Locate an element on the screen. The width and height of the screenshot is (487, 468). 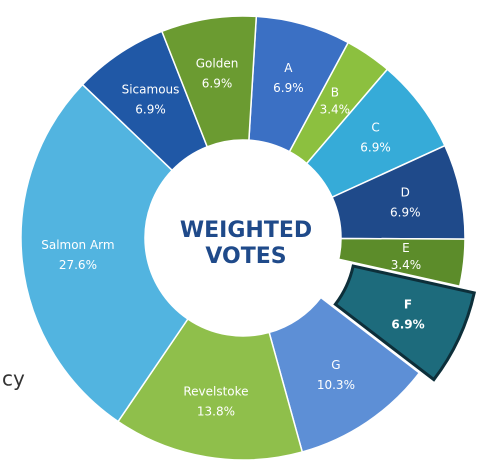
segment-label: D is located at coordinates (405, 193).